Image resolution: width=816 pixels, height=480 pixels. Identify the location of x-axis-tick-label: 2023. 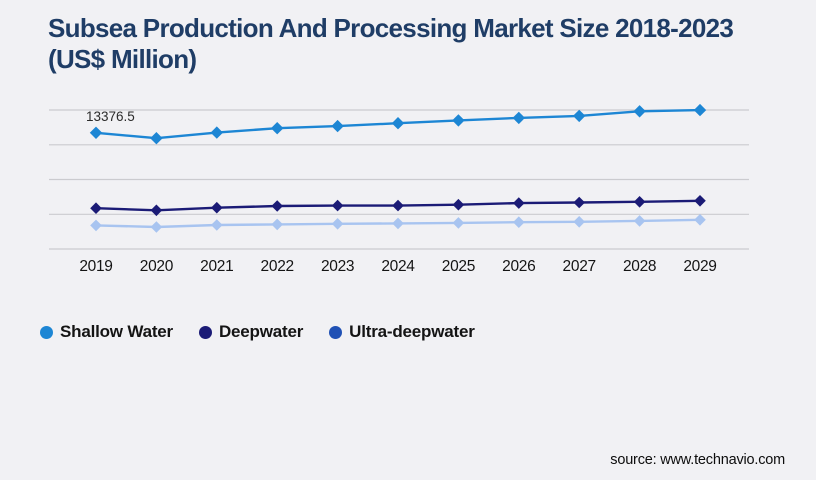
(337, 266).